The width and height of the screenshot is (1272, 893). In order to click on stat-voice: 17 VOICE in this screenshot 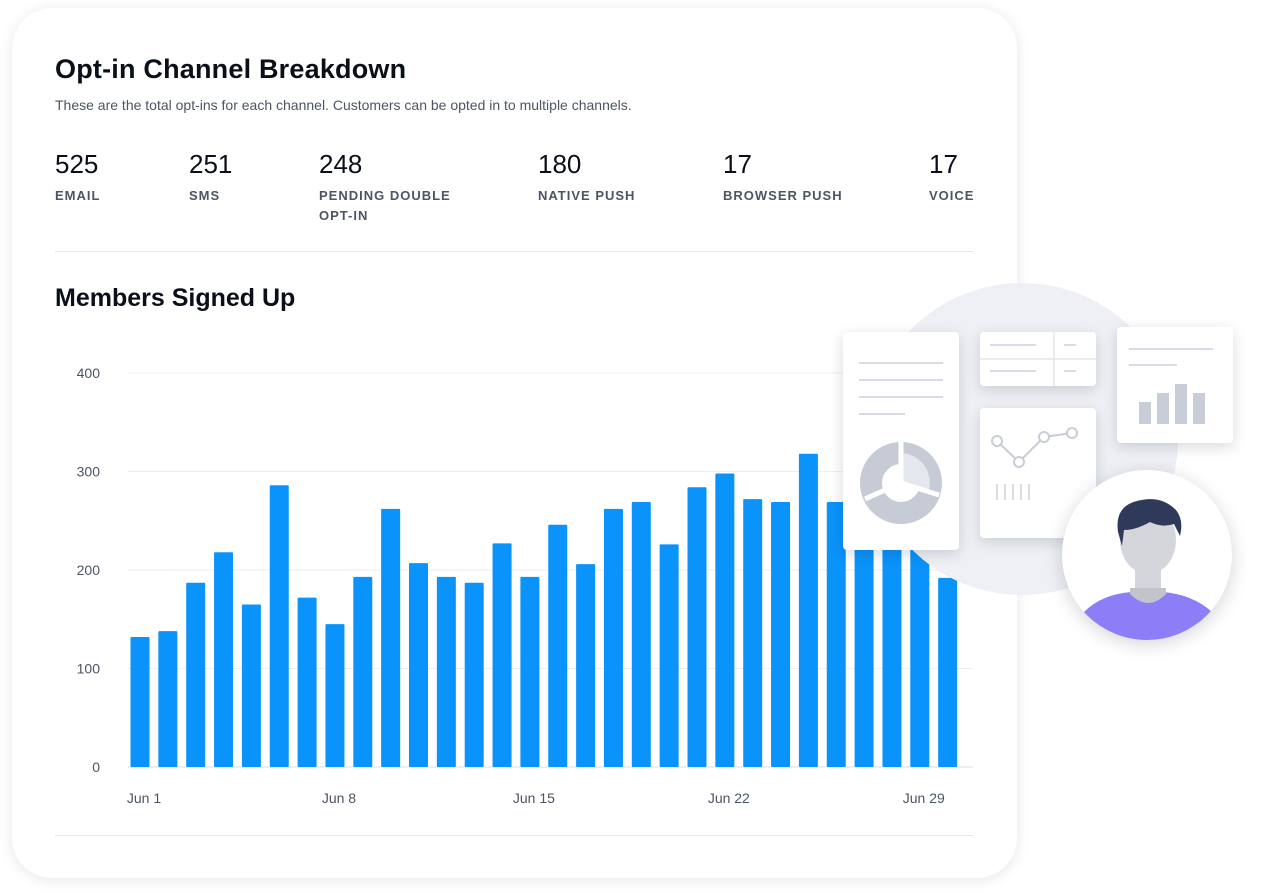, I will do `click(951, 177)`.